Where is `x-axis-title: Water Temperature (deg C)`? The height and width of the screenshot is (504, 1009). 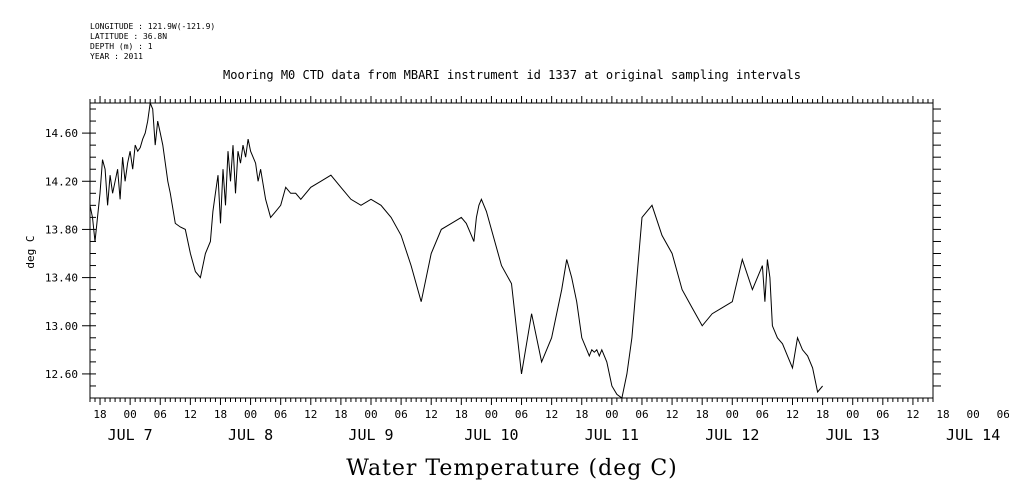 x-axis-title: Water Temperature (deg C) is located at coordinates (512, 468).